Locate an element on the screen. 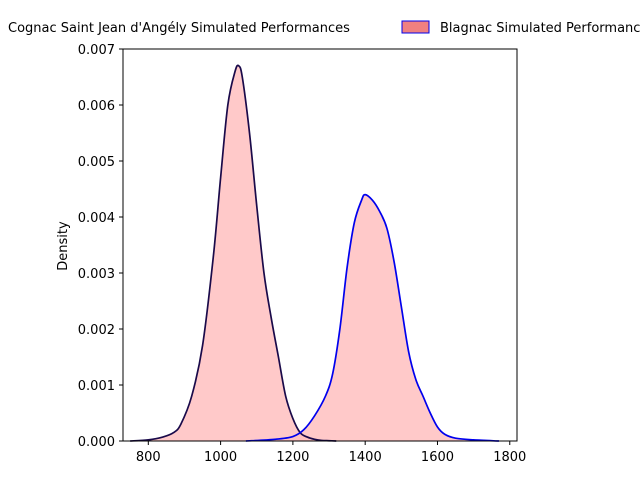  x-tick-label: 800 is located at coordinates (148, 457).